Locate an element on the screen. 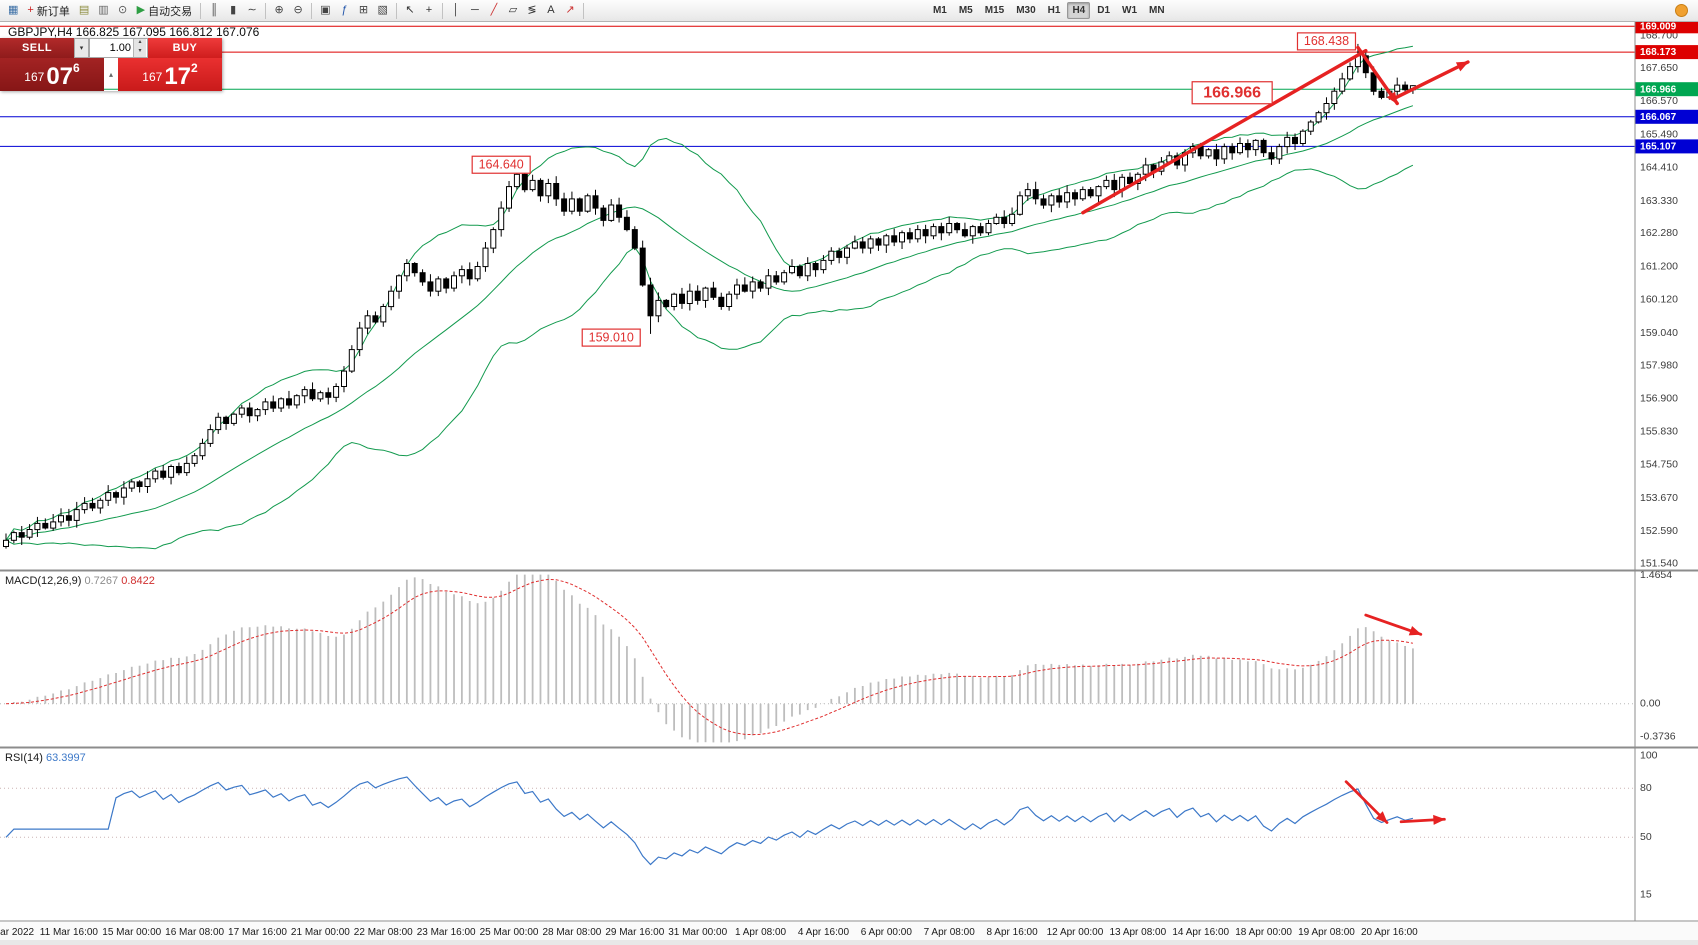  macd-indicator-label: MACD(12,26,9) 0.7267 0.8422 is located at coordinates (80, 581).